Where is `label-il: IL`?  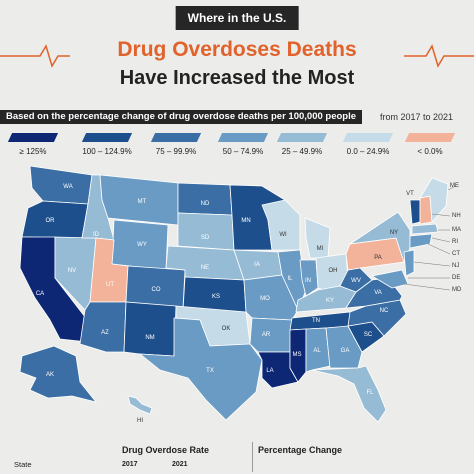
label-il: IL is located at coordinates (290, 279).